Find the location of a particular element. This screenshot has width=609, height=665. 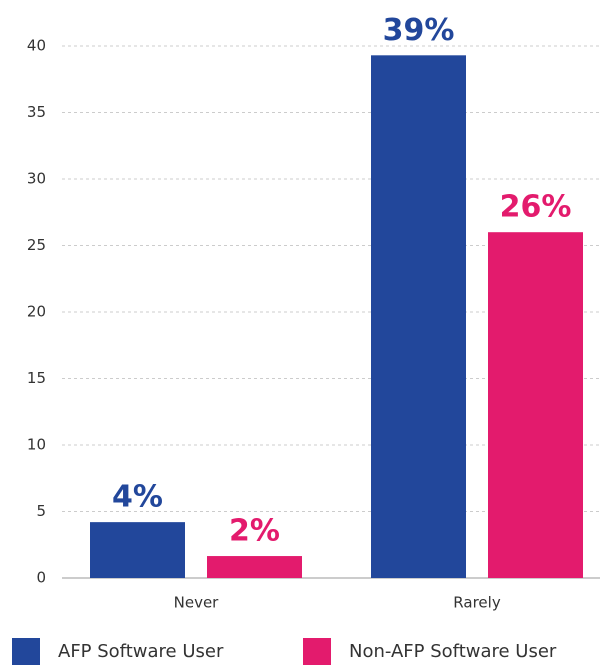

value-label: 2% is located at coordinates (254, 531).